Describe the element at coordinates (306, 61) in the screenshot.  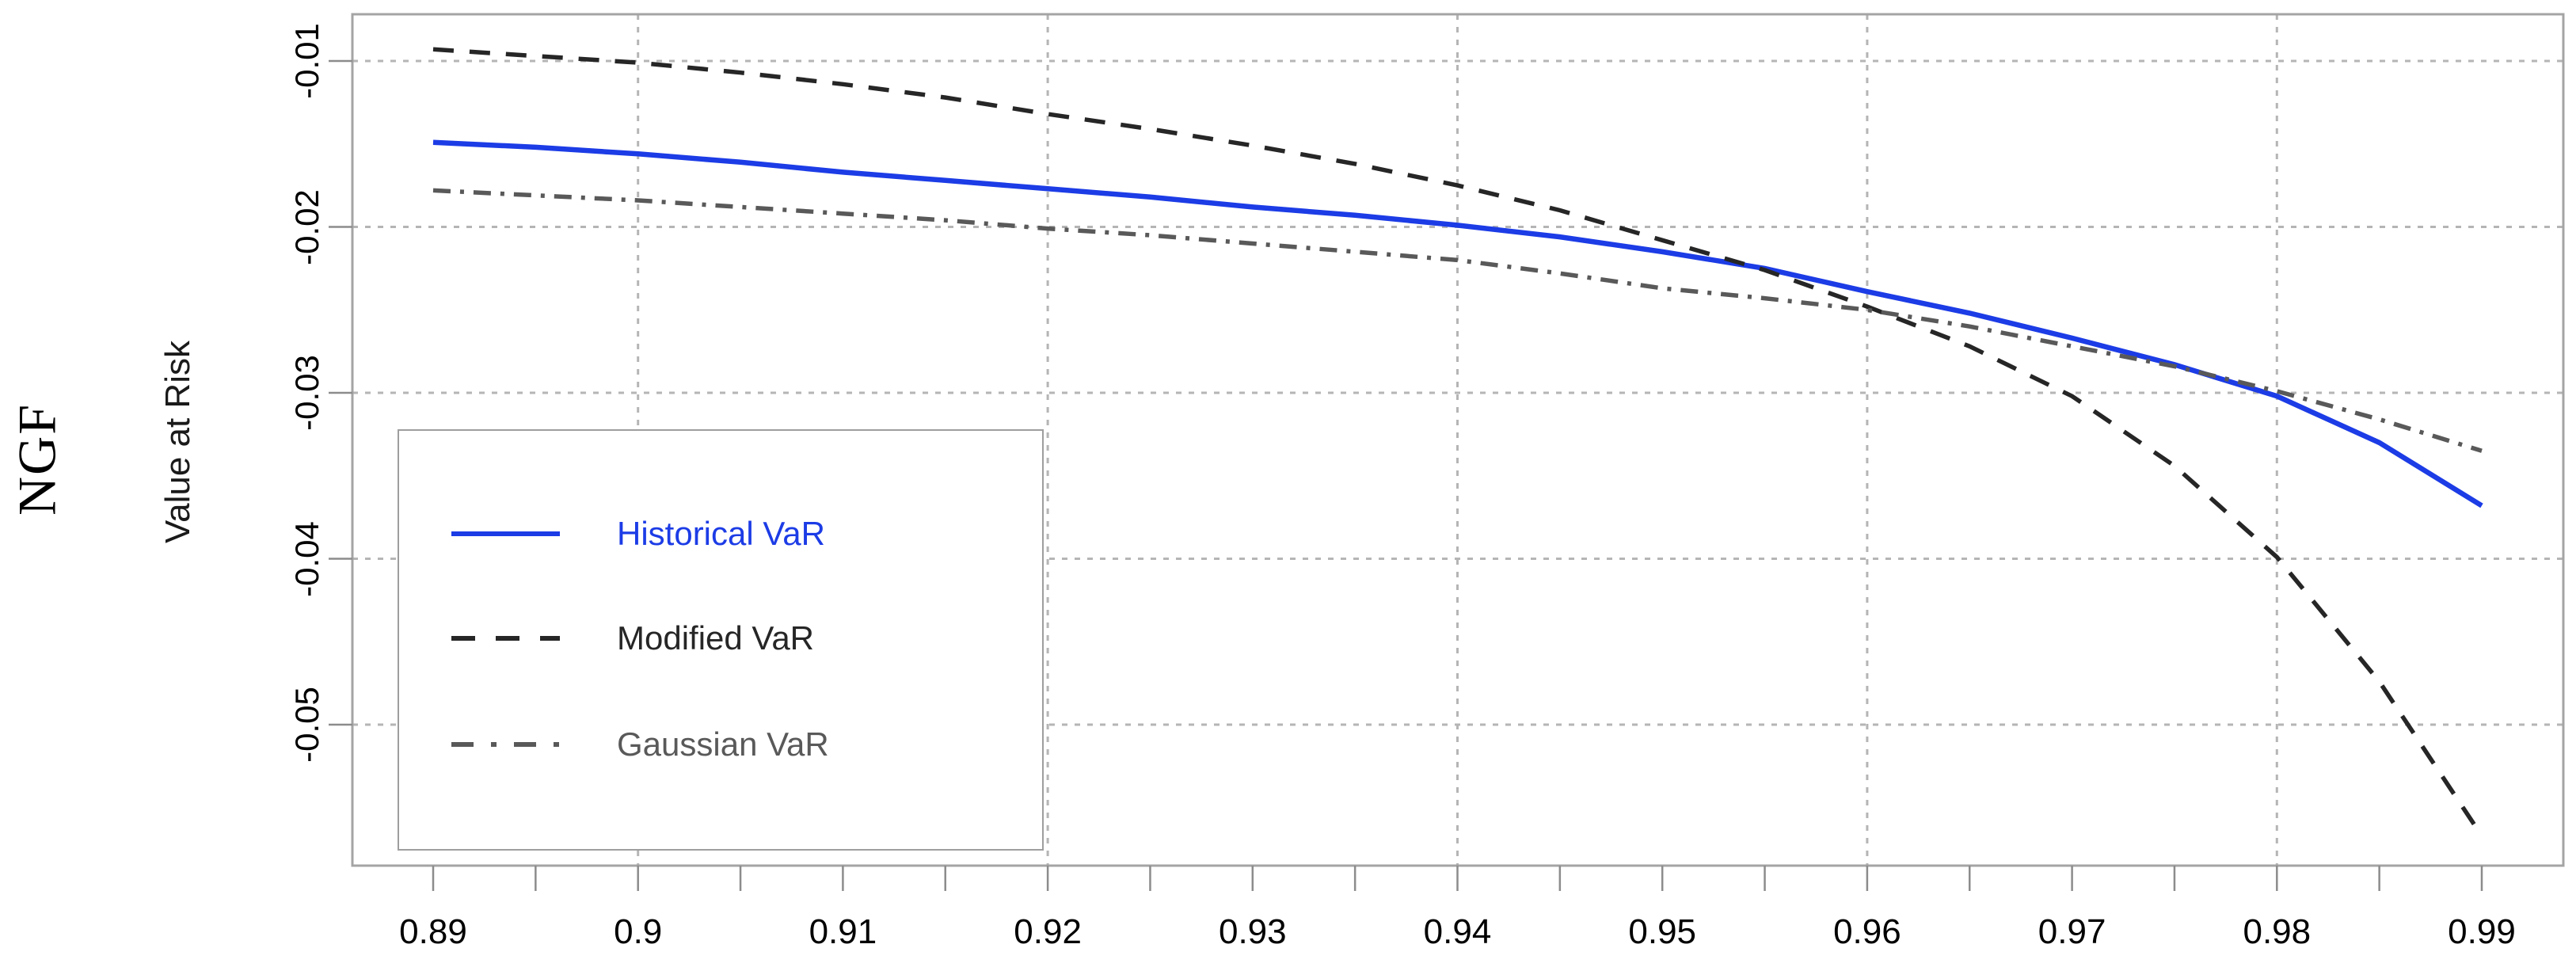
I see `y-tick-label: -0.01` at that location.